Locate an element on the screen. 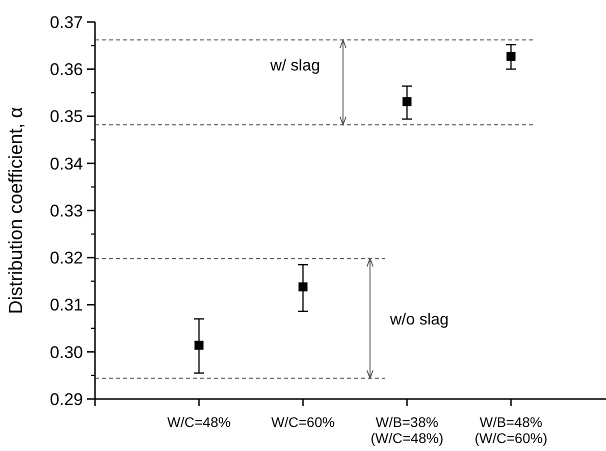 This screenshot has height=451, width=606. y-tick-label: 0.32 is located at coordinates (66, 258).